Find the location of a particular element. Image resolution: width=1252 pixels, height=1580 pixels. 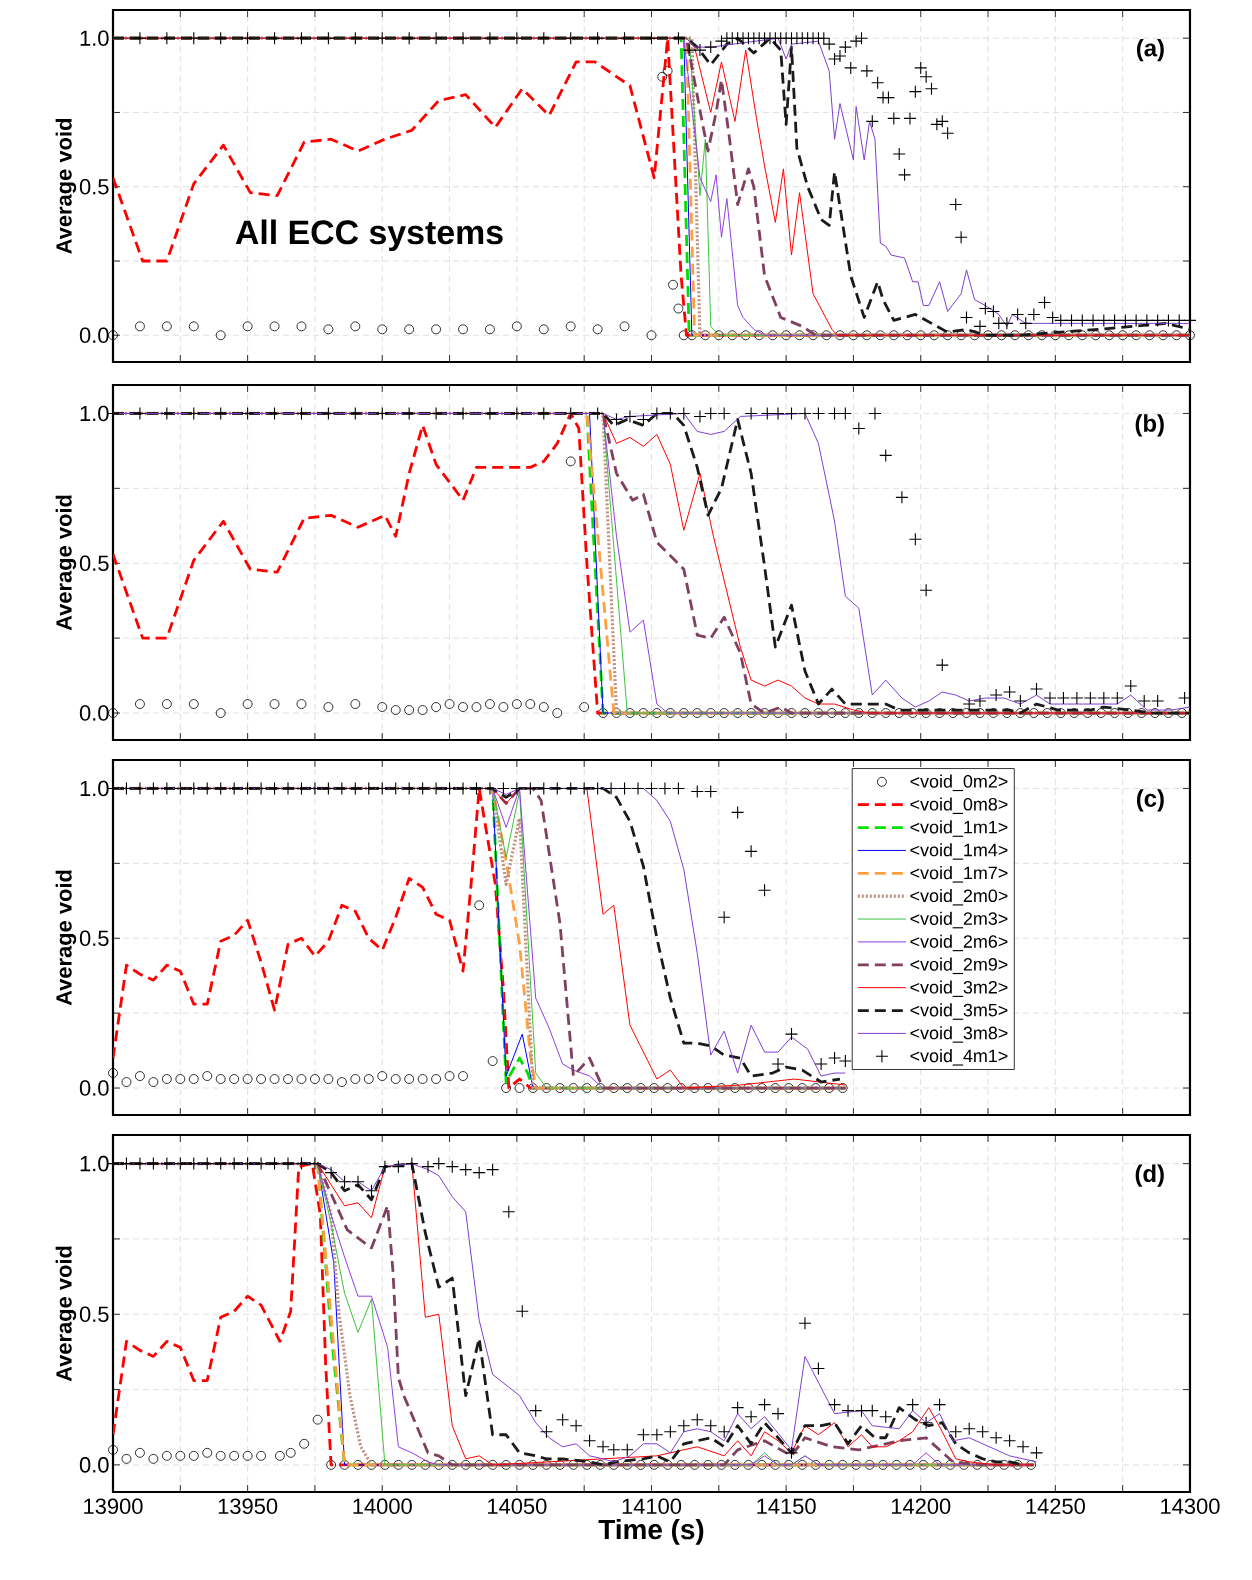

legend-label: <void_1m4> is located at coordinates (959, 851).